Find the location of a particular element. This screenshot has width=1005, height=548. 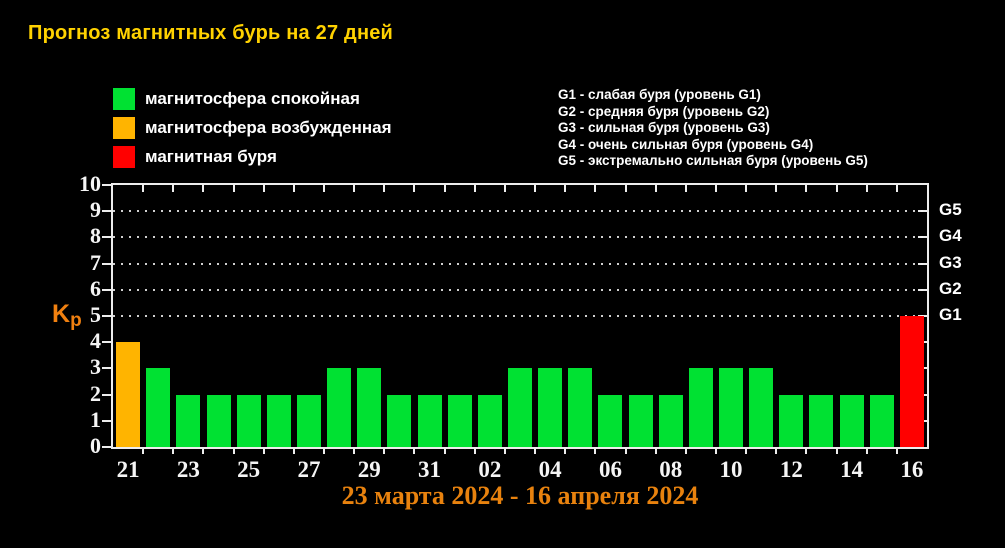

legend-item-label: магнитосфера спокойная is located at coordinates (252, 98).